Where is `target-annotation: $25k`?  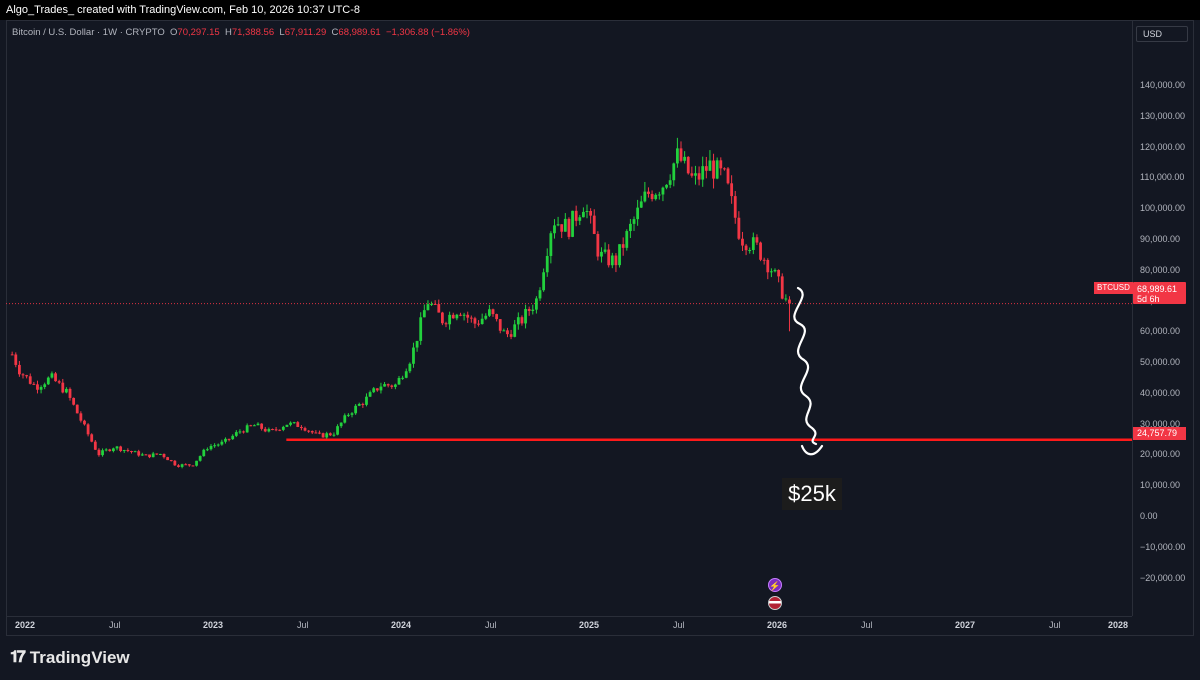
target-annotation: $25k is located at coordinates (812, 494).